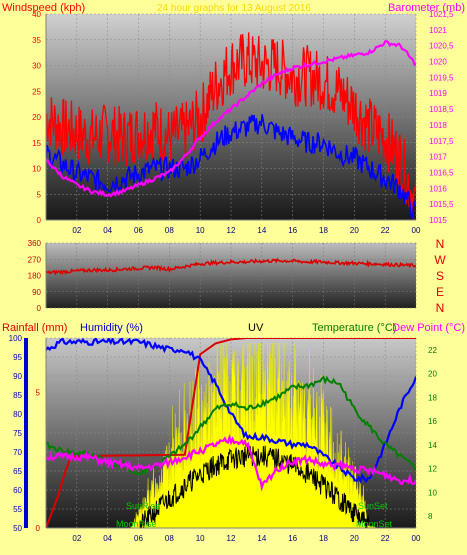  What do you see at coordinates (432, 492) in the screenshot?
I see `temp-y-tick-label: 10` at bounding box center [432, 492].